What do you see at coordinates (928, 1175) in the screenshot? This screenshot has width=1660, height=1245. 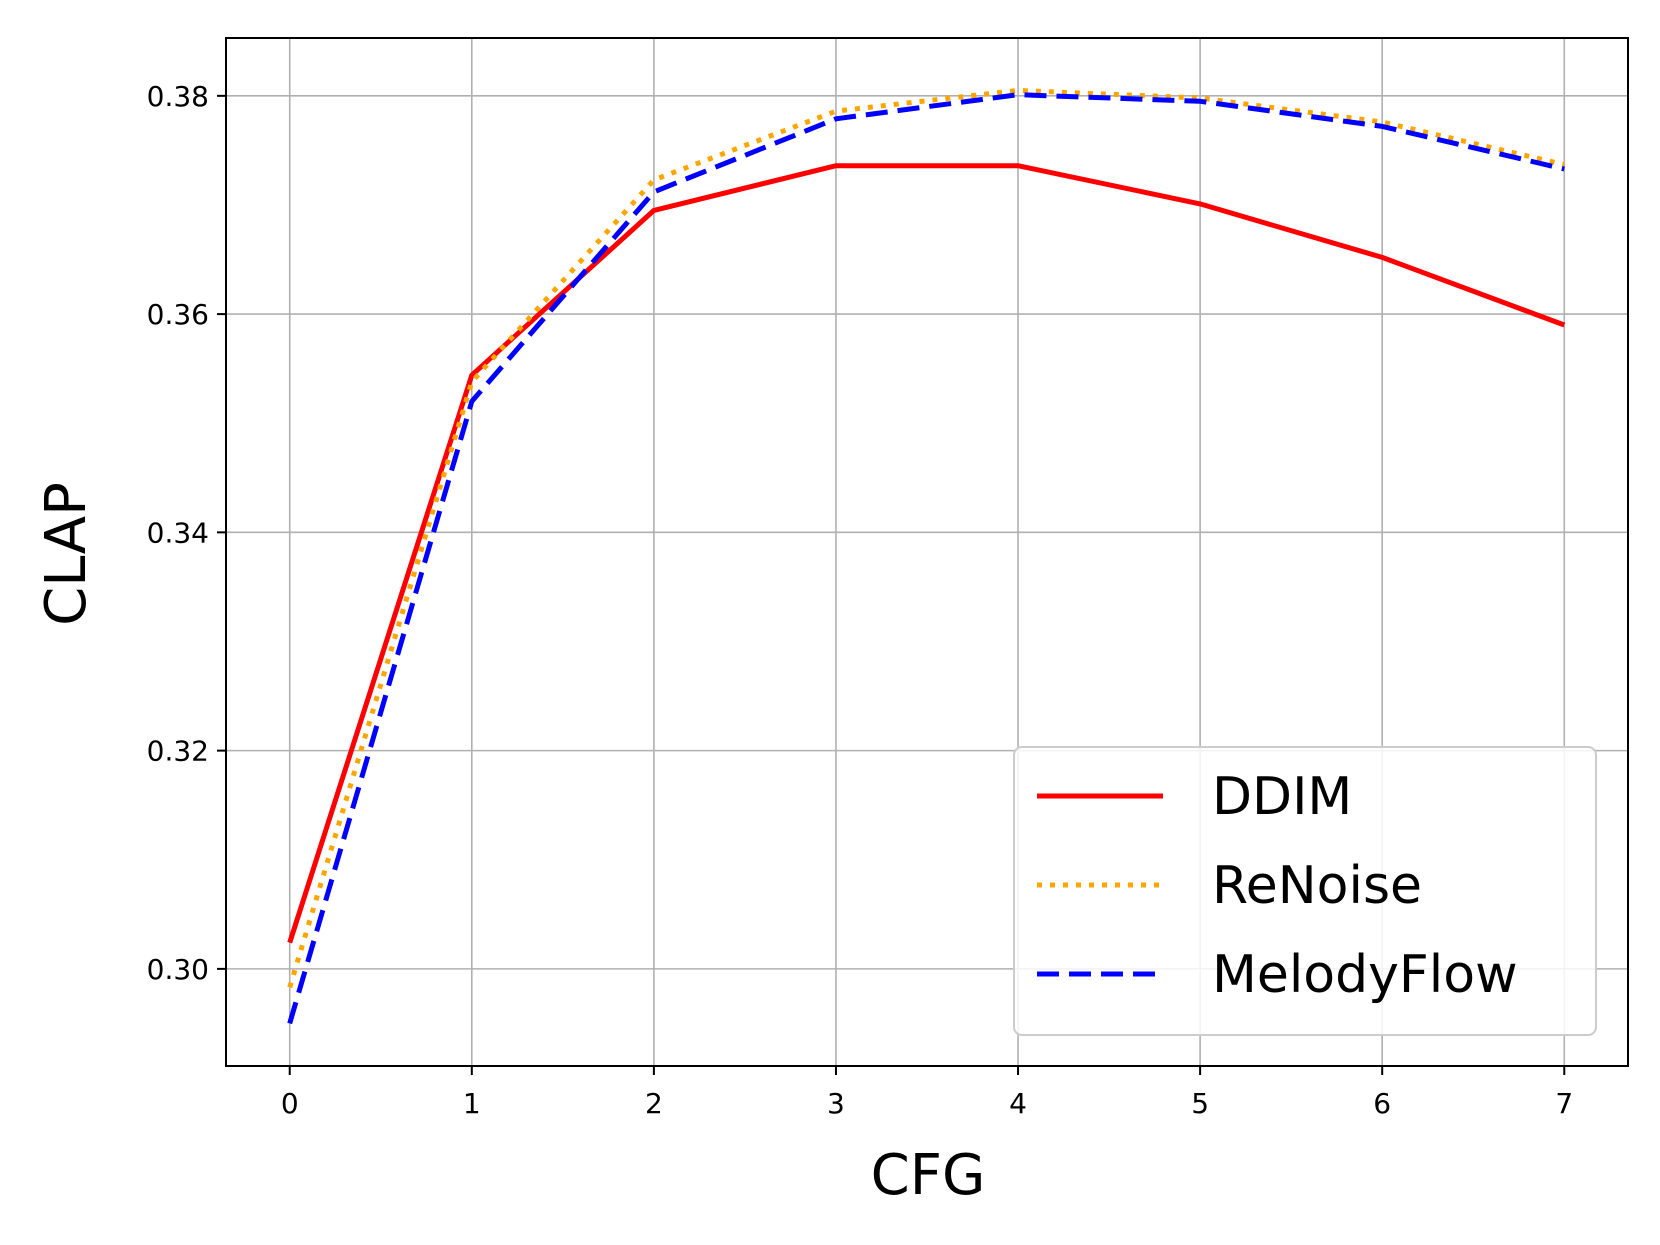 I see `x-axis-title: CFG` at bounding box center [928, 1175].